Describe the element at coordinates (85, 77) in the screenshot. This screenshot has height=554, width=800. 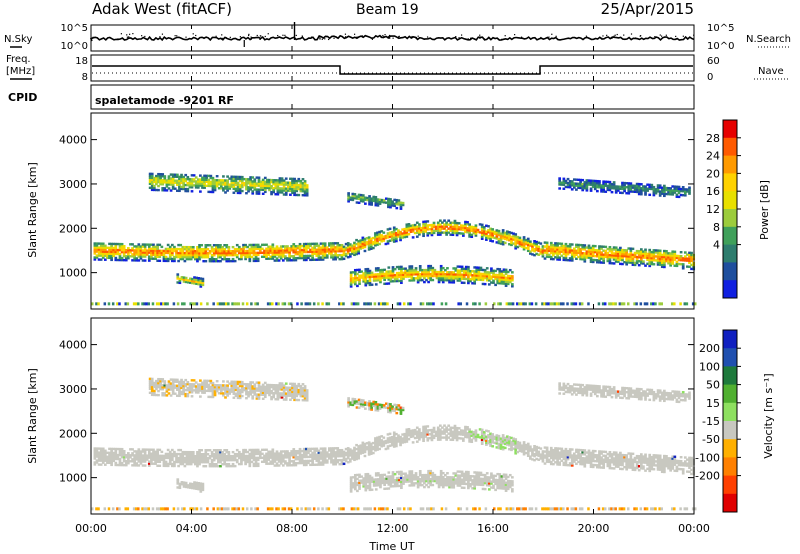
I see `freq-tick-bottom: 8` at that location.